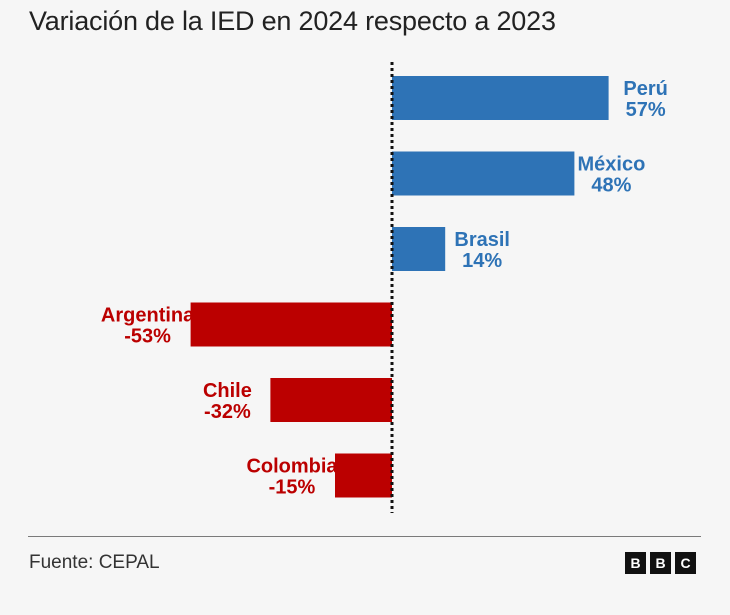 Image resolution: width=730 pixels, height=615 pixels. What do you see at coordinates (483, 173) in the screenshot?
I see `bar-méxico` at bounding box center [483, 173].